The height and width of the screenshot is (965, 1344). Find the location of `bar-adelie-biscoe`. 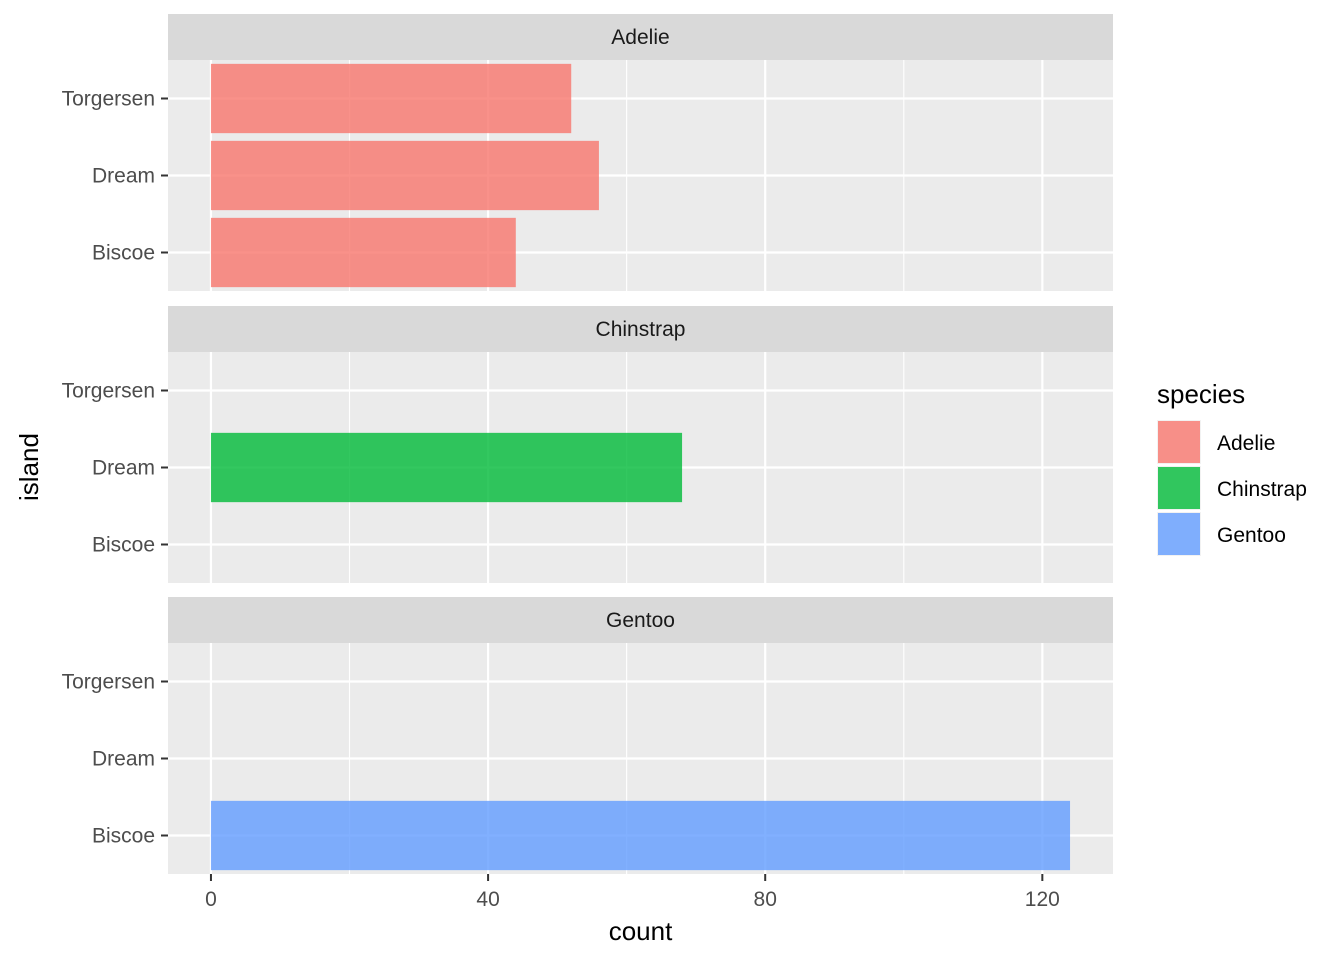

bar-adelie-biscoe is located at coordinates (363, 252).